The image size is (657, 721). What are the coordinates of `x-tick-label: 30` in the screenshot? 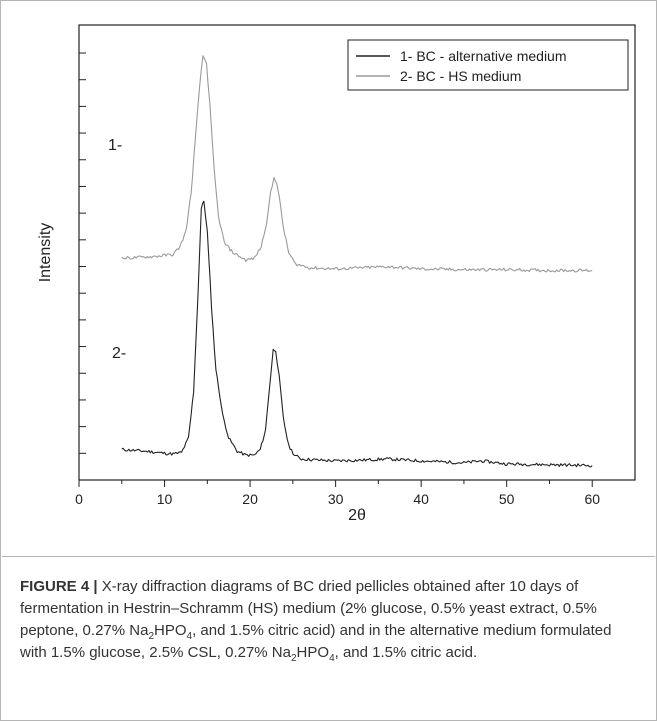 It's located at (336, 499).